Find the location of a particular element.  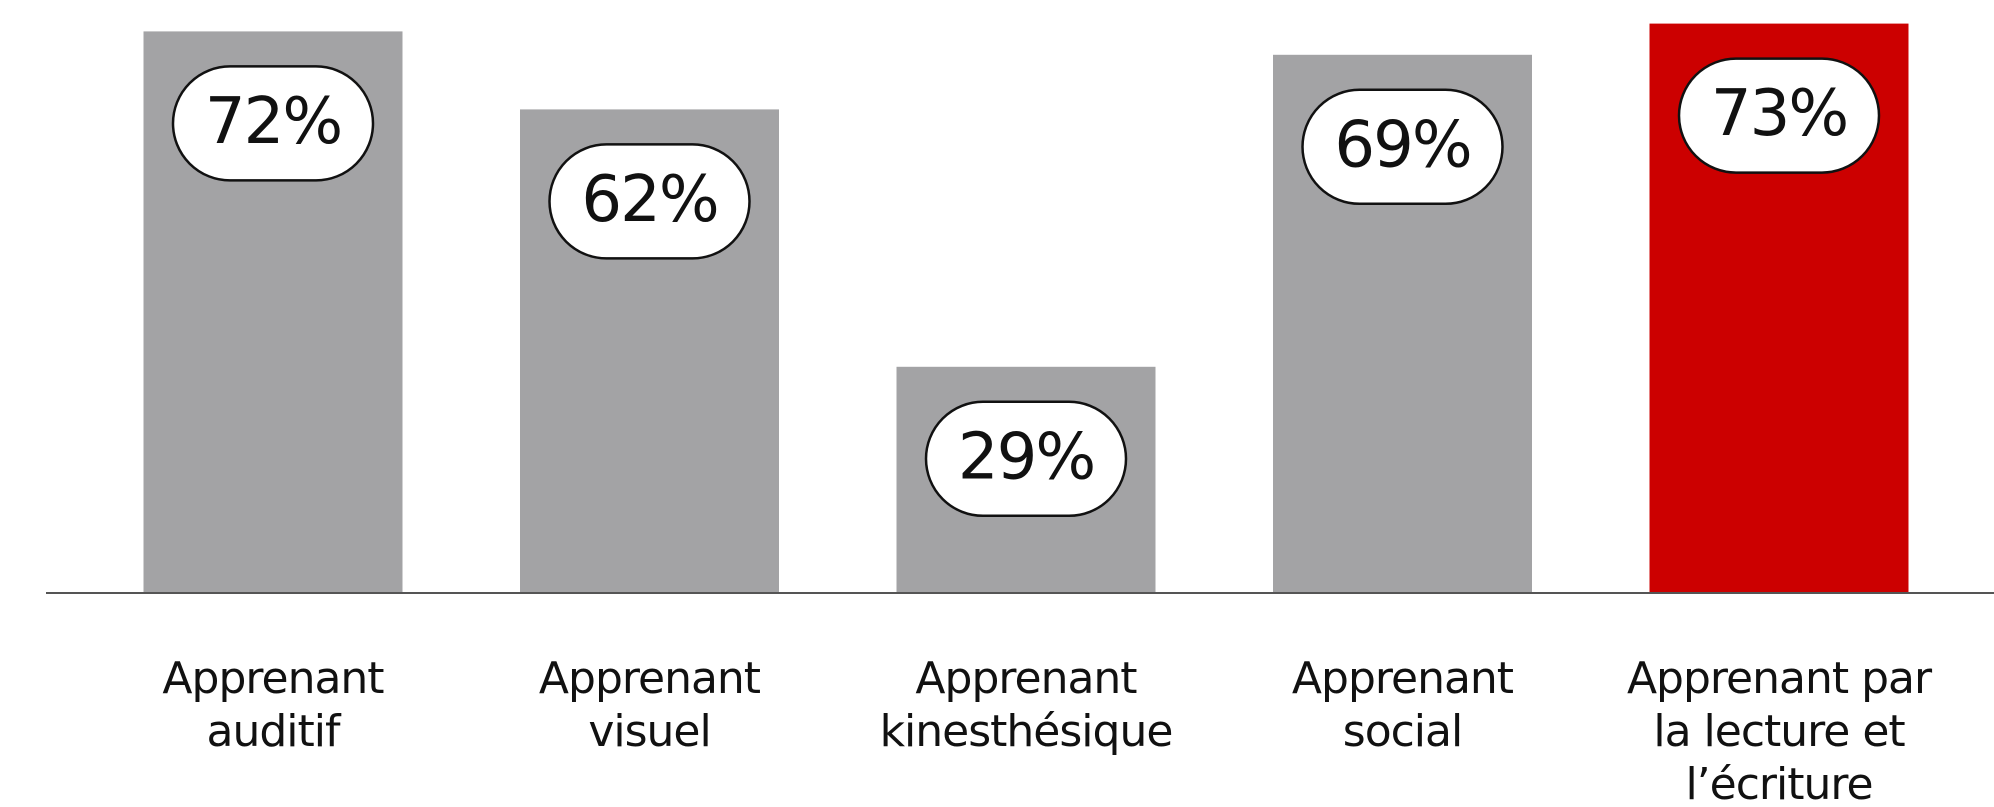

x-tick-label: Apprenant auditif is located at coordinates (273, 705).